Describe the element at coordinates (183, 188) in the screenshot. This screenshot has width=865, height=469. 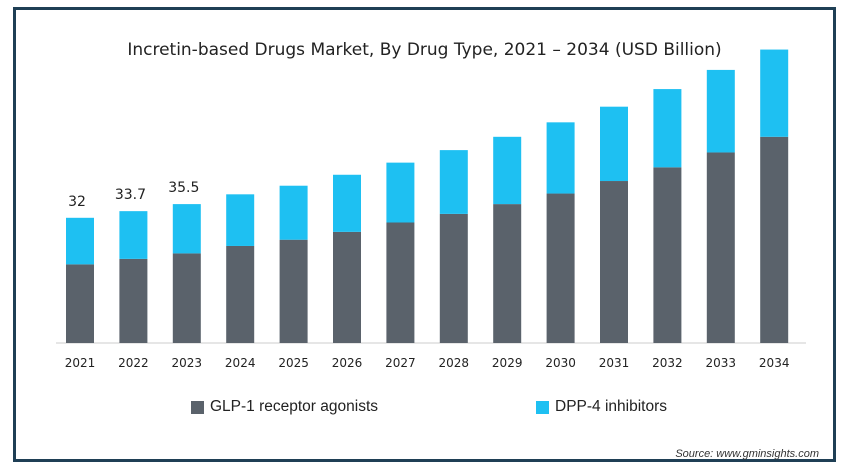
I see `total-label-2023: 35.5` at that location.